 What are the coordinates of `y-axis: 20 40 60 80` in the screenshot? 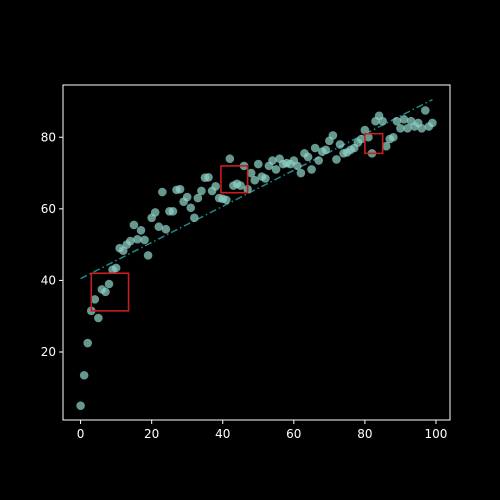 It's located at (52, 244).